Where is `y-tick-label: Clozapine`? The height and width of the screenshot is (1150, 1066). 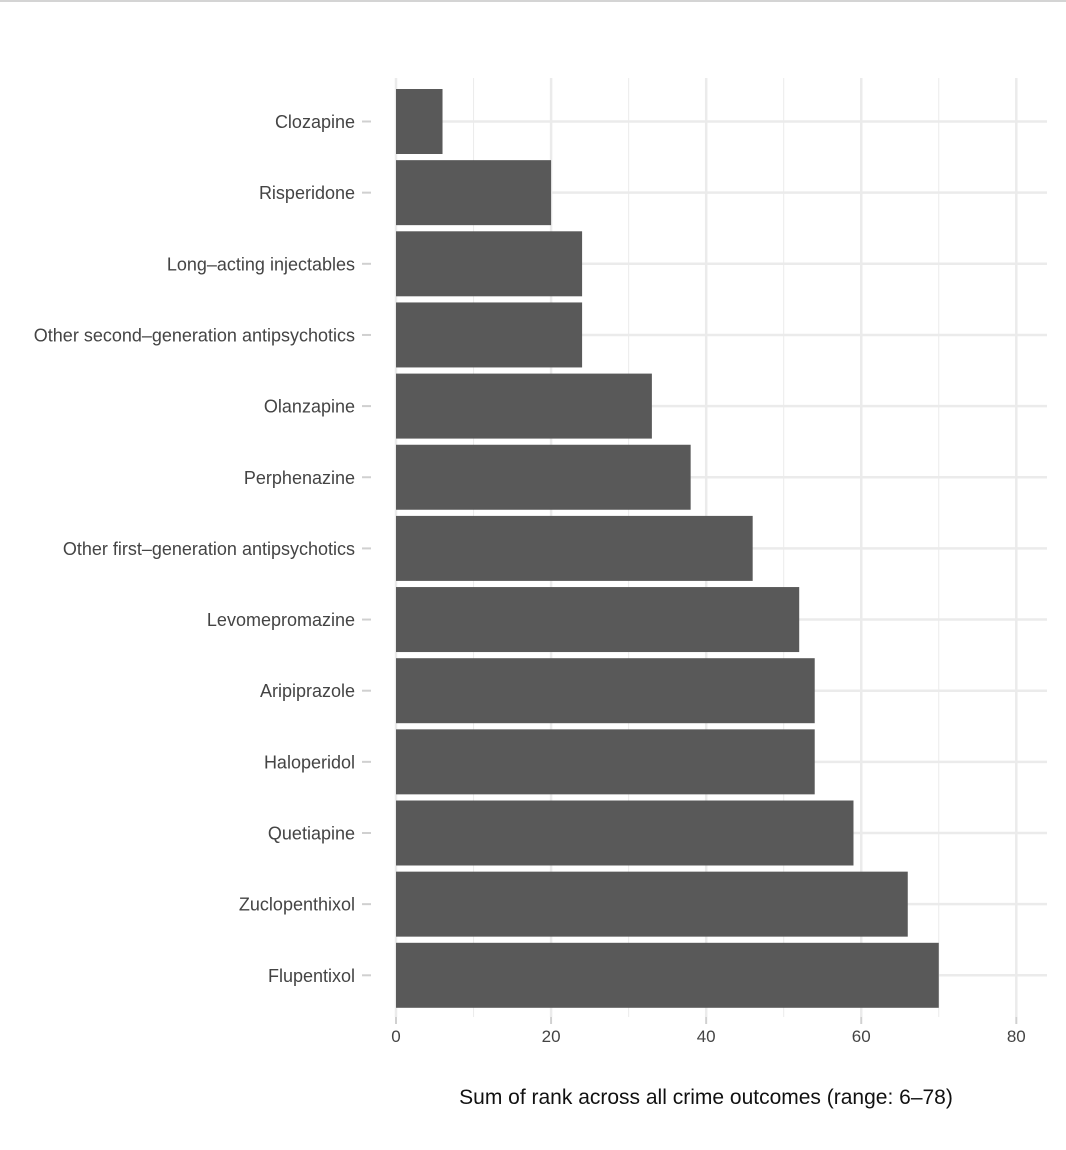
y-tick-label: Clozapine is located at coordinates (315, 122).